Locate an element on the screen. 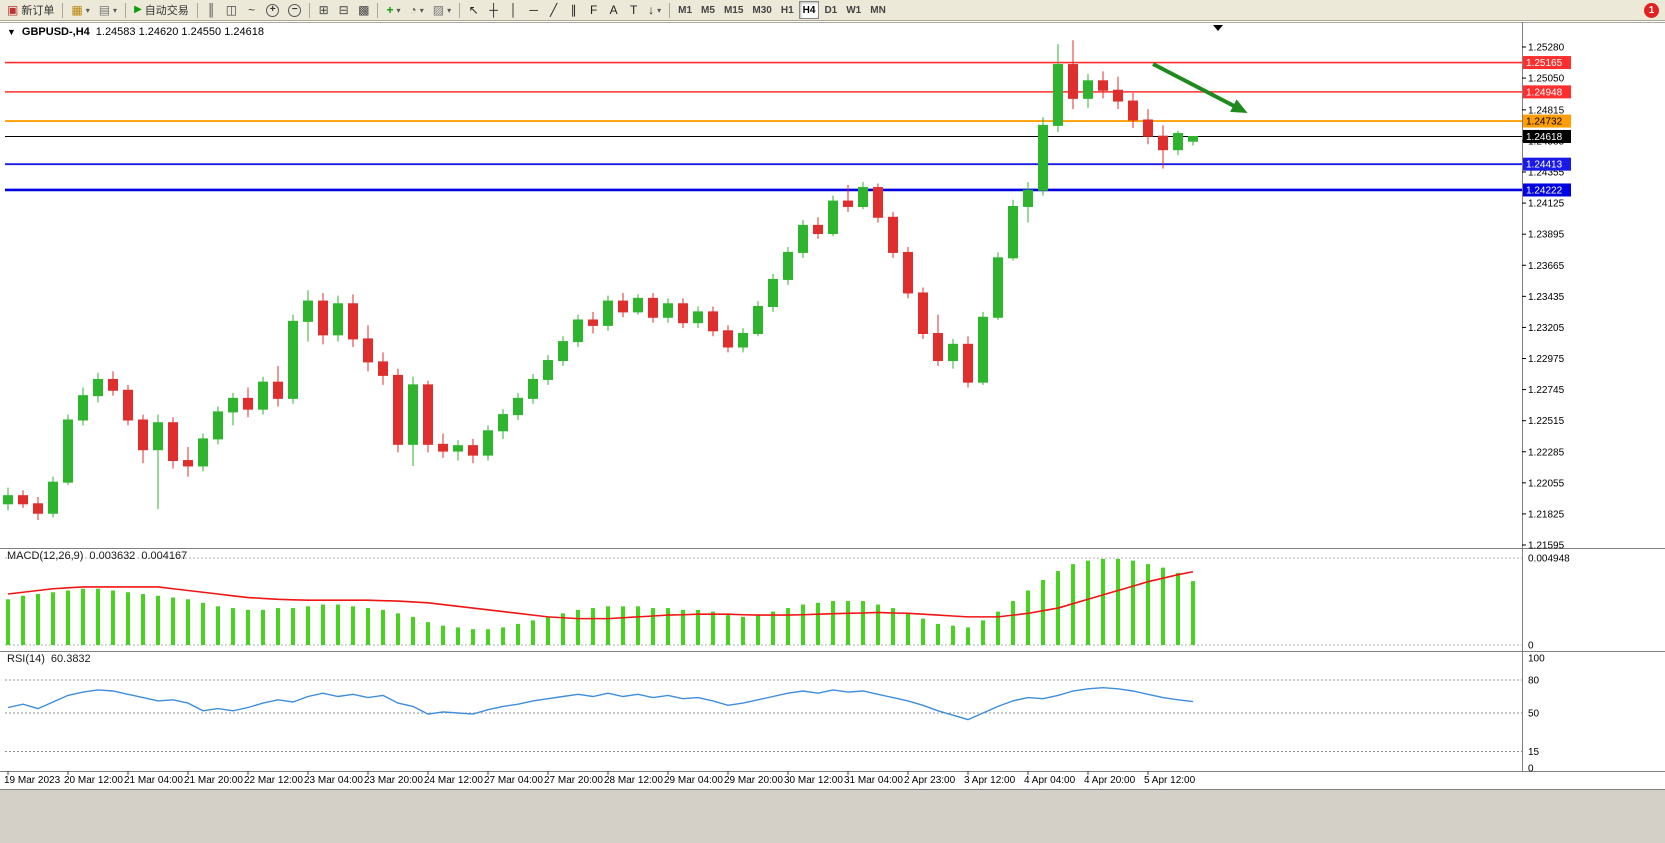 This screenshot has width=1665, height=843. profiles-icon: ▤ is located at coordinates (104, 10).